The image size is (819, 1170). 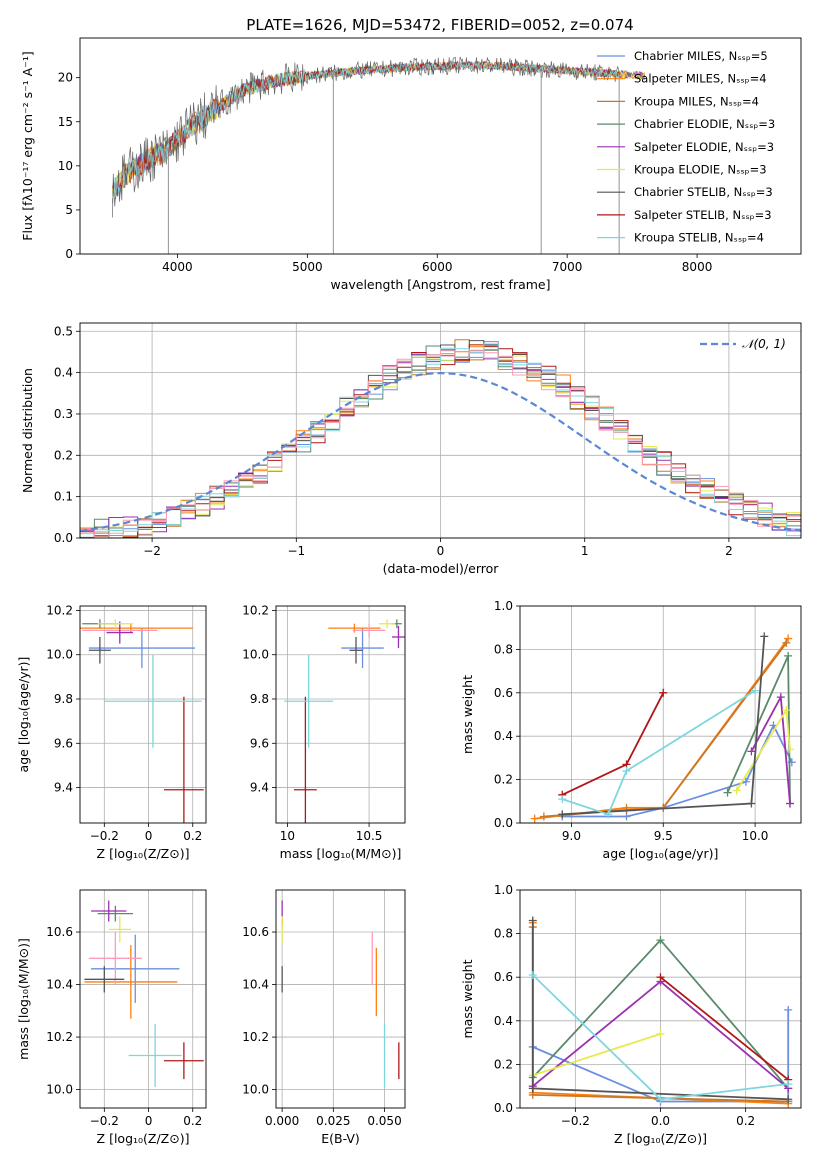 I want to click on y-tick-label: 0.3, so click(x=63, y=414).